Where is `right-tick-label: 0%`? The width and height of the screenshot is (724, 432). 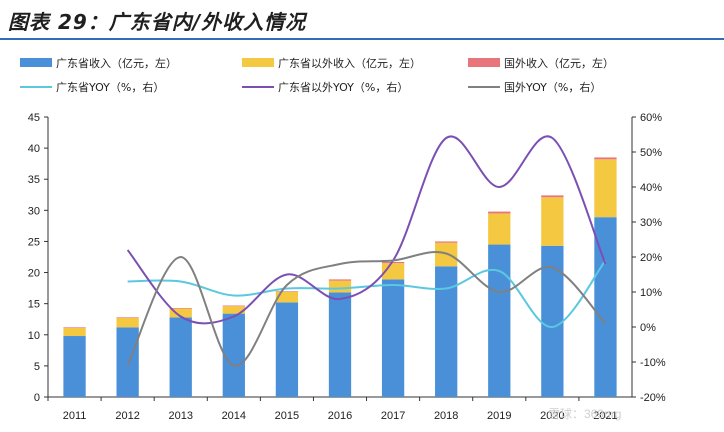 right-tick-label: 0% is located at coordinates (648, 328).